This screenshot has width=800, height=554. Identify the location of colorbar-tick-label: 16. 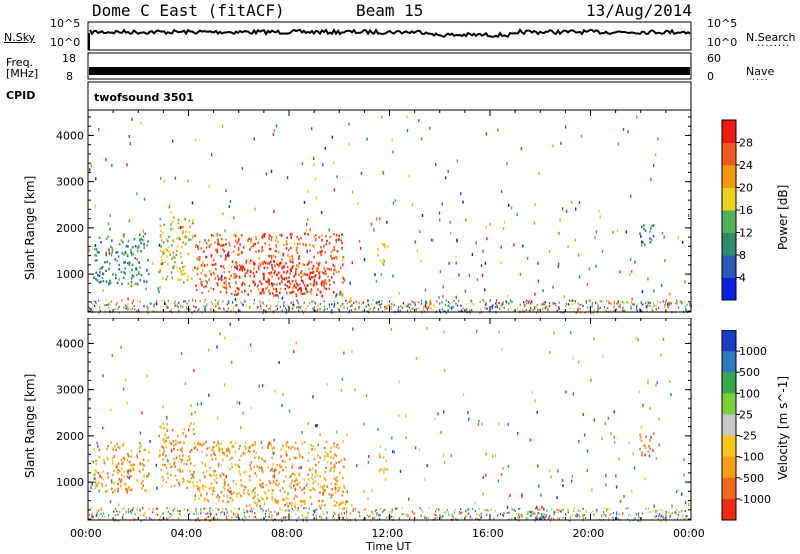
(746, 210).